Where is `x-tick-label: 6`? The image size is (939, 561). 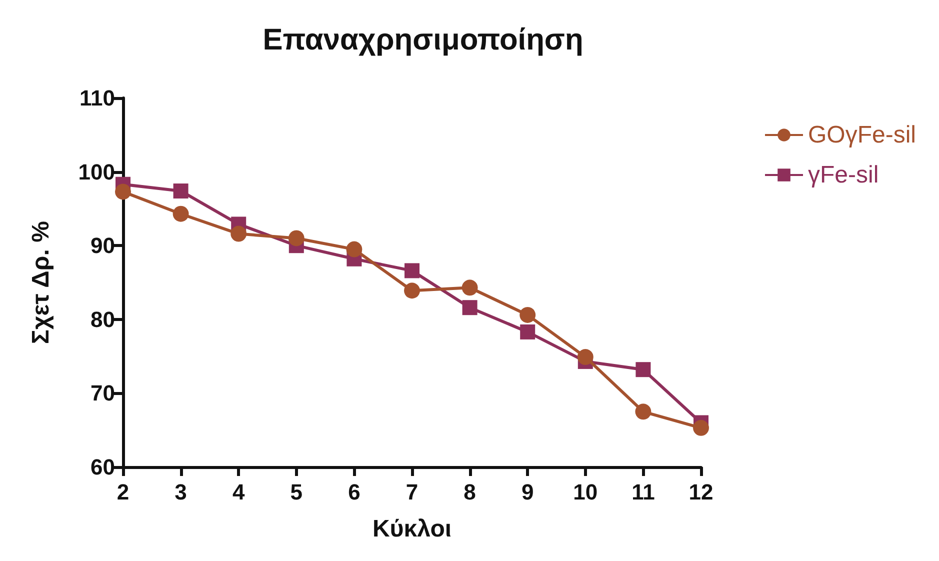 x-tick-label: 6 is located at coordinates (354, 492).